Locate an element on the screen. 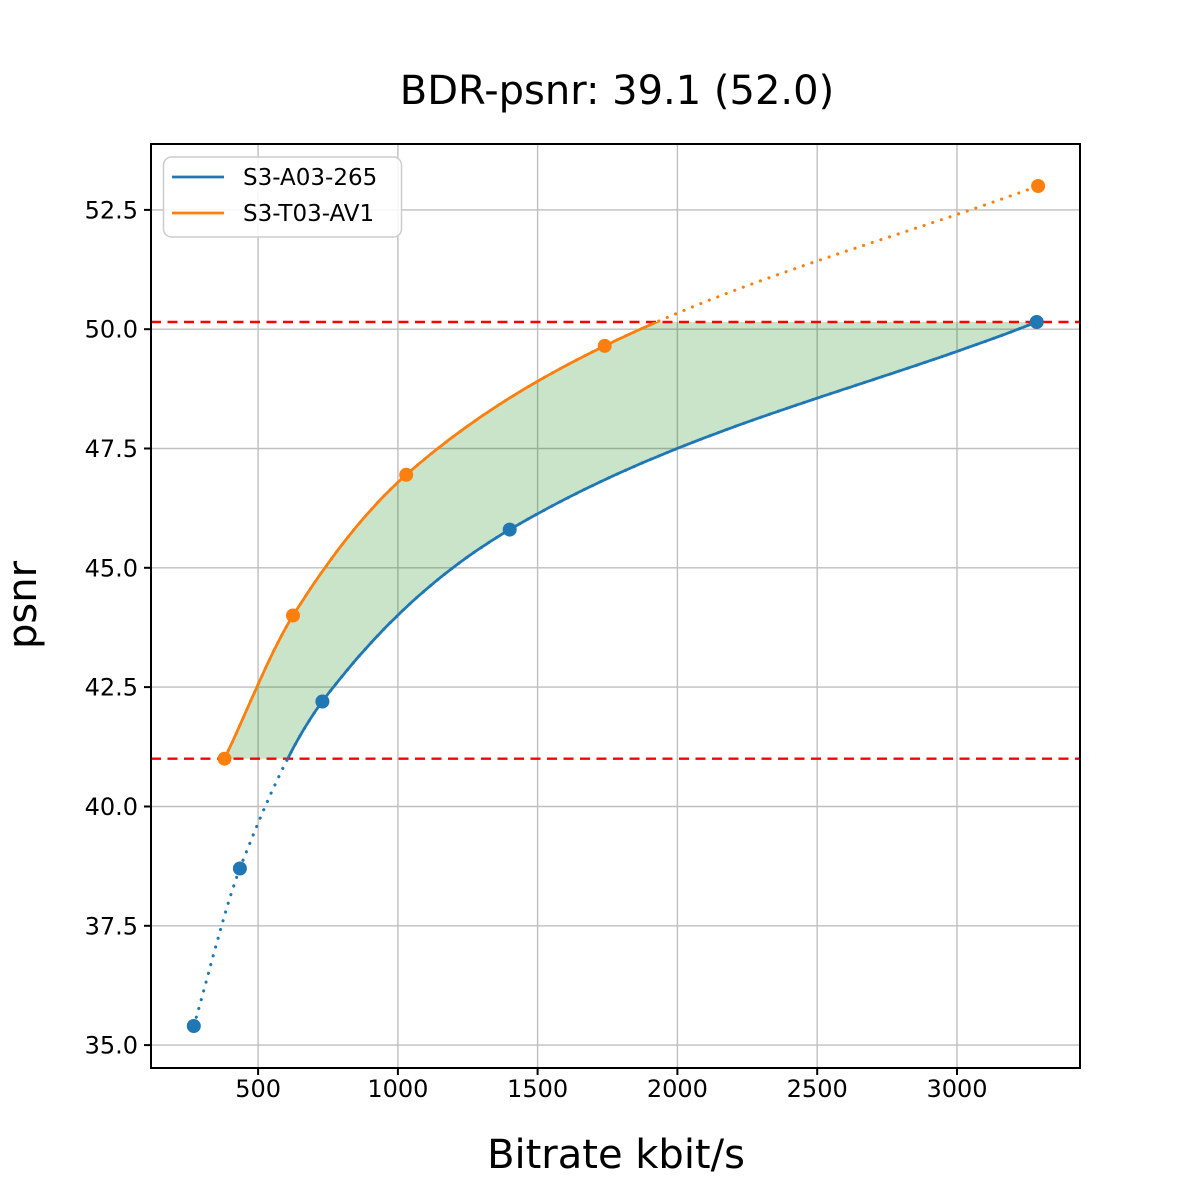 The height and width of the screenshot is (1200, 1200). x-tick-label-1000: 1000 is located at coordinates (397, 1089).